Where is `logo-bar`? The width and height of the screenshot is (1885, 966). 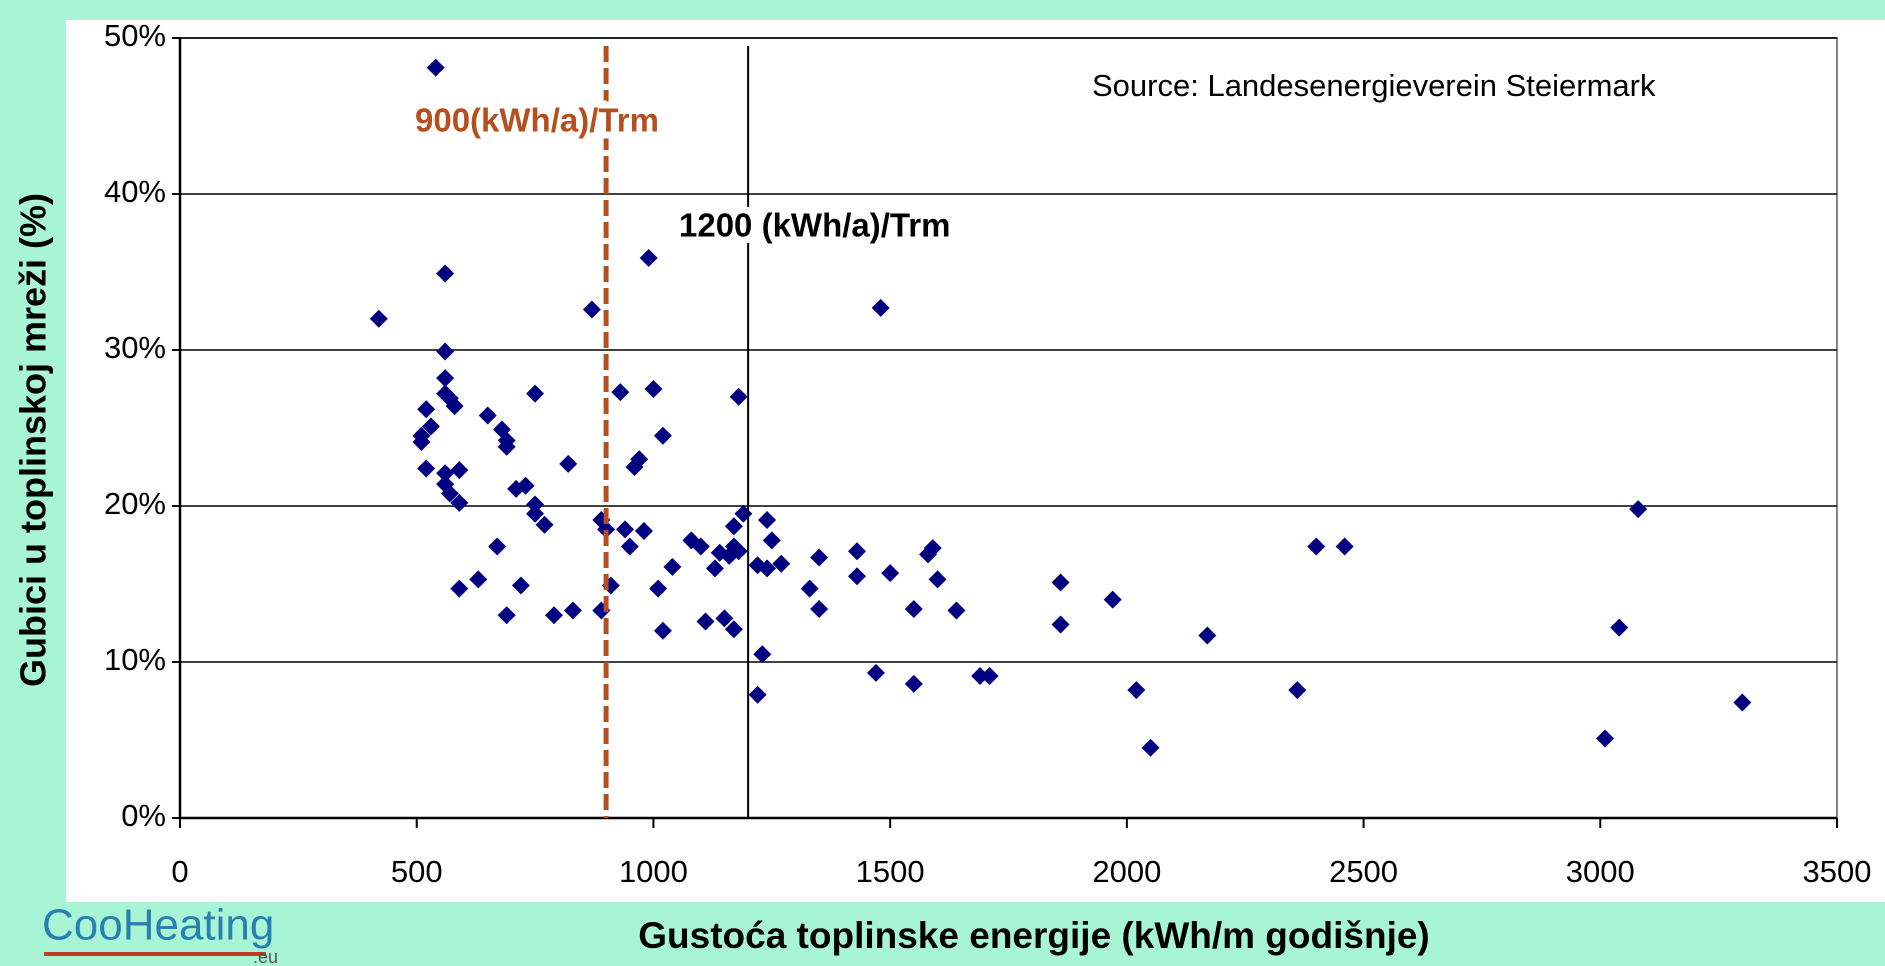 logo-bar is located at coordinates (155, 954).